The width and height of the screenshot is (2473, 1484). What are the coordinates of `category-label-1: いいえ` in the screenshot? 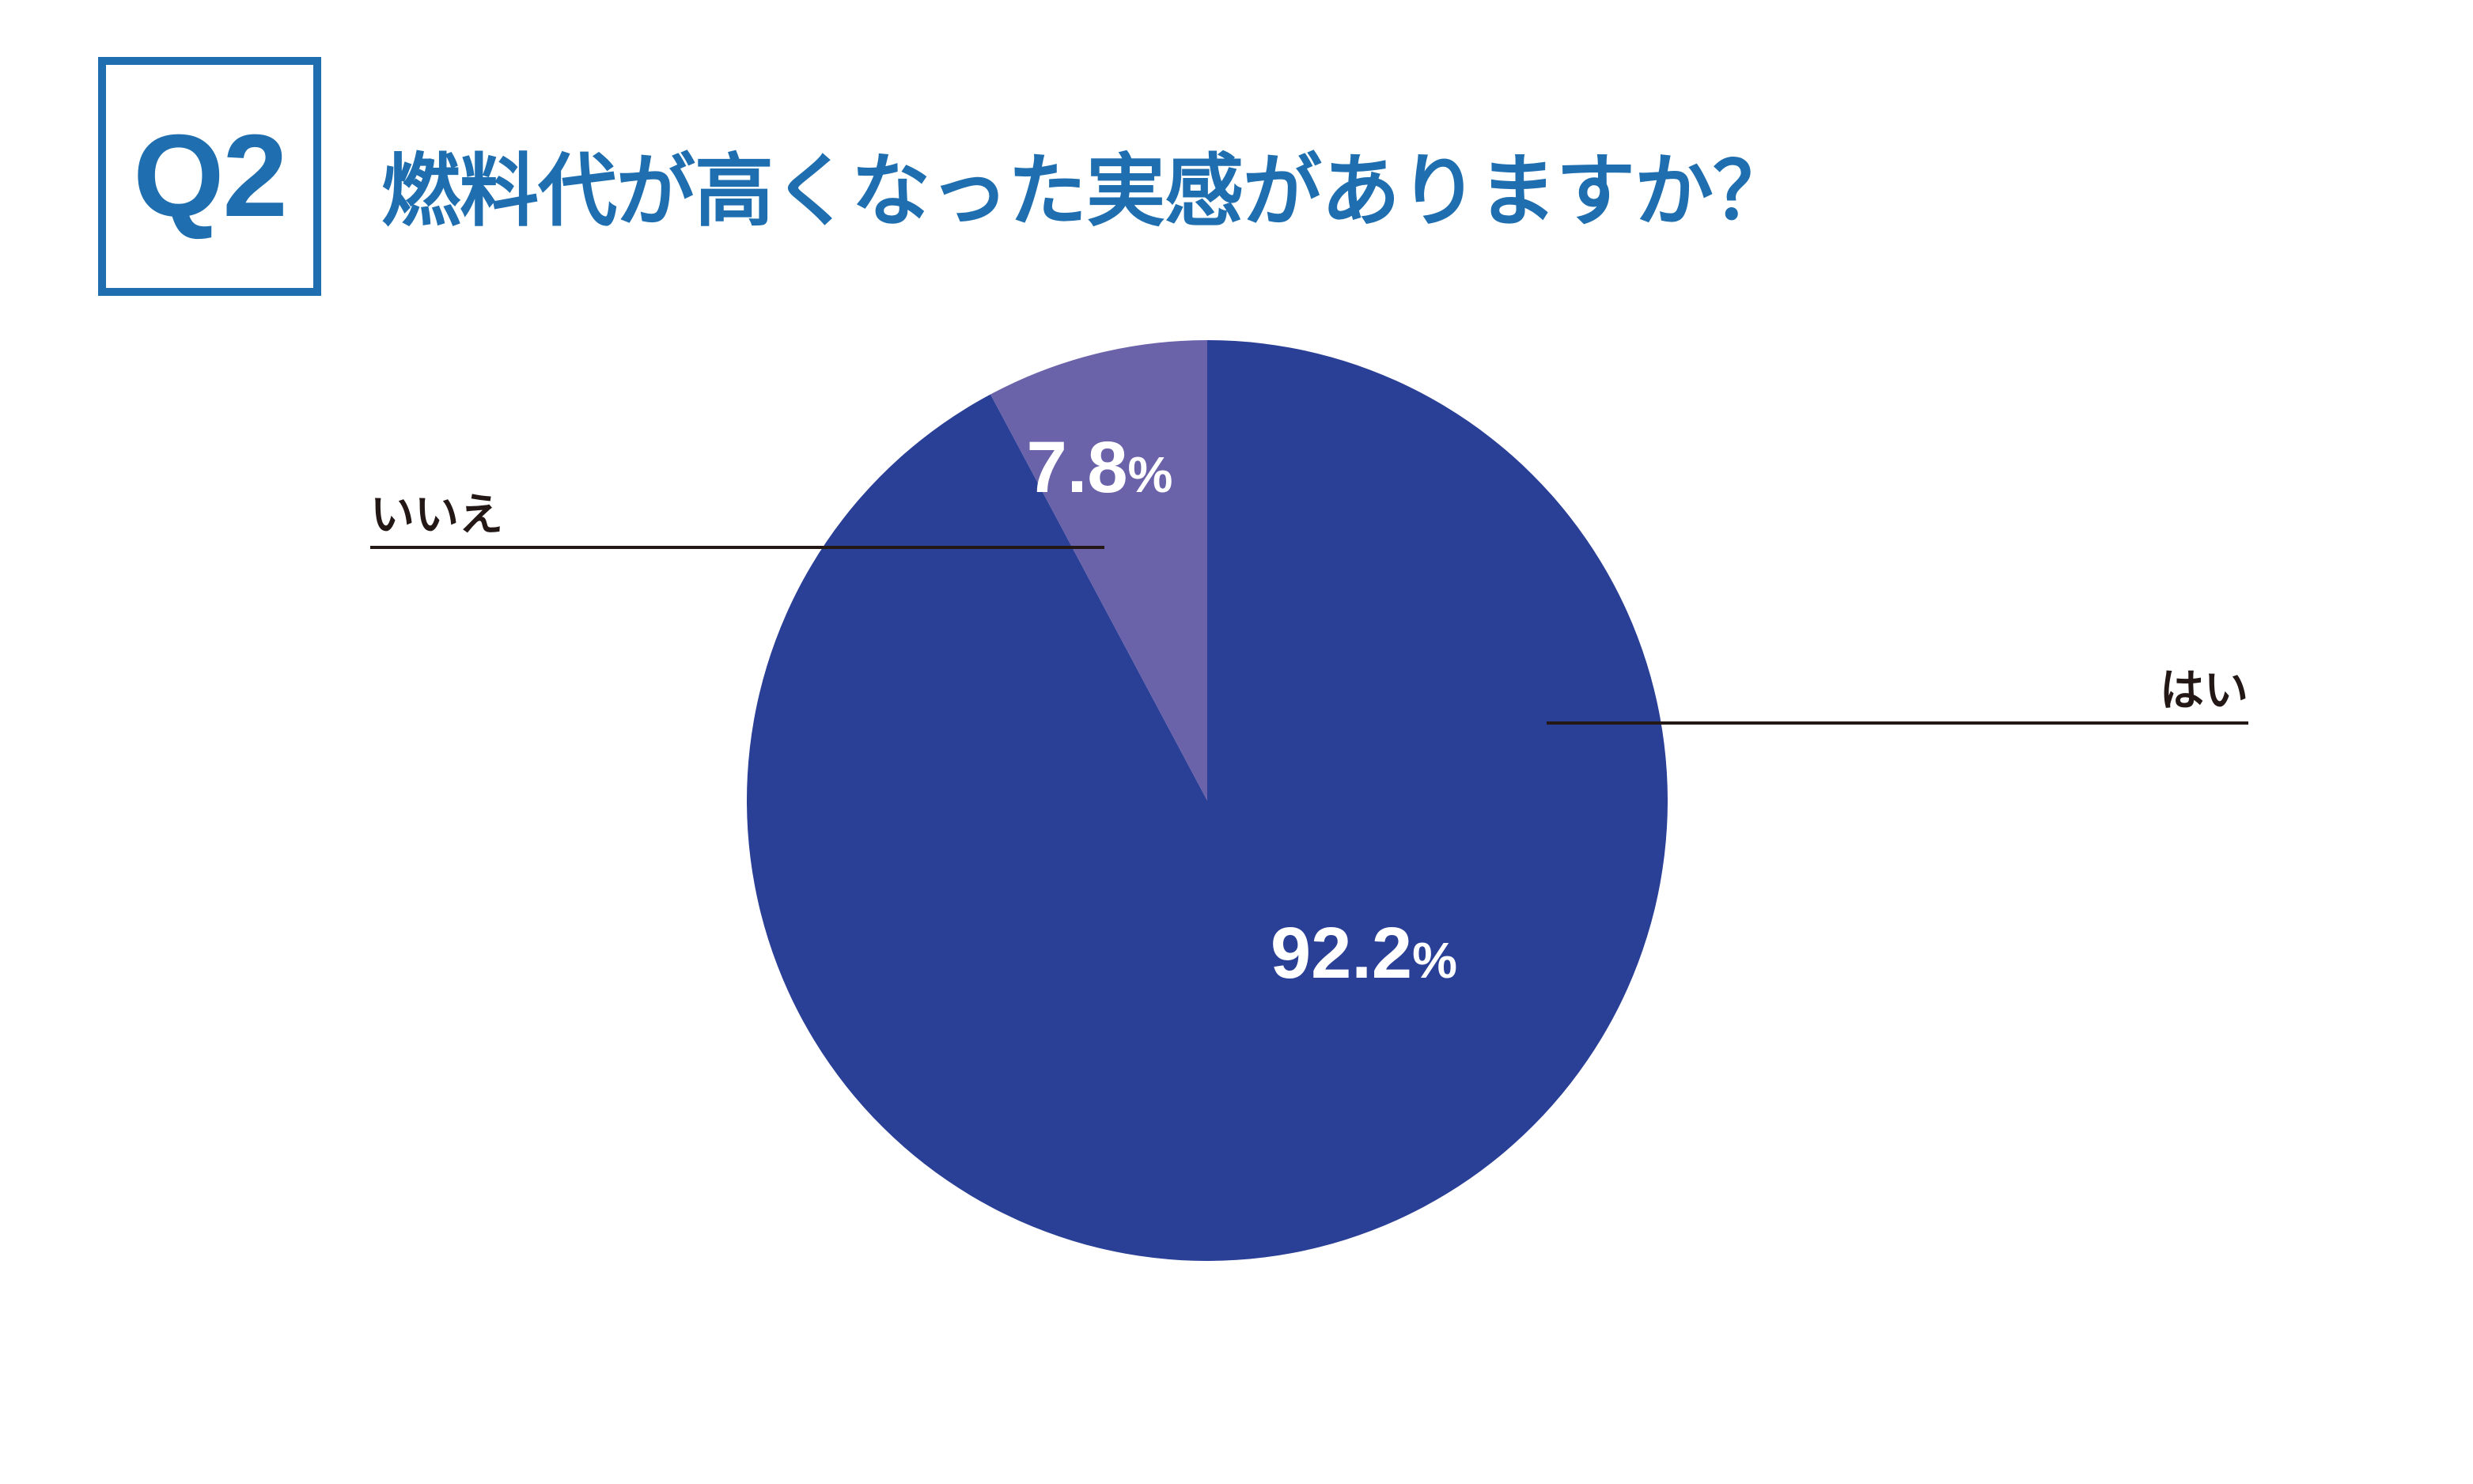 It's located at (436, 515).